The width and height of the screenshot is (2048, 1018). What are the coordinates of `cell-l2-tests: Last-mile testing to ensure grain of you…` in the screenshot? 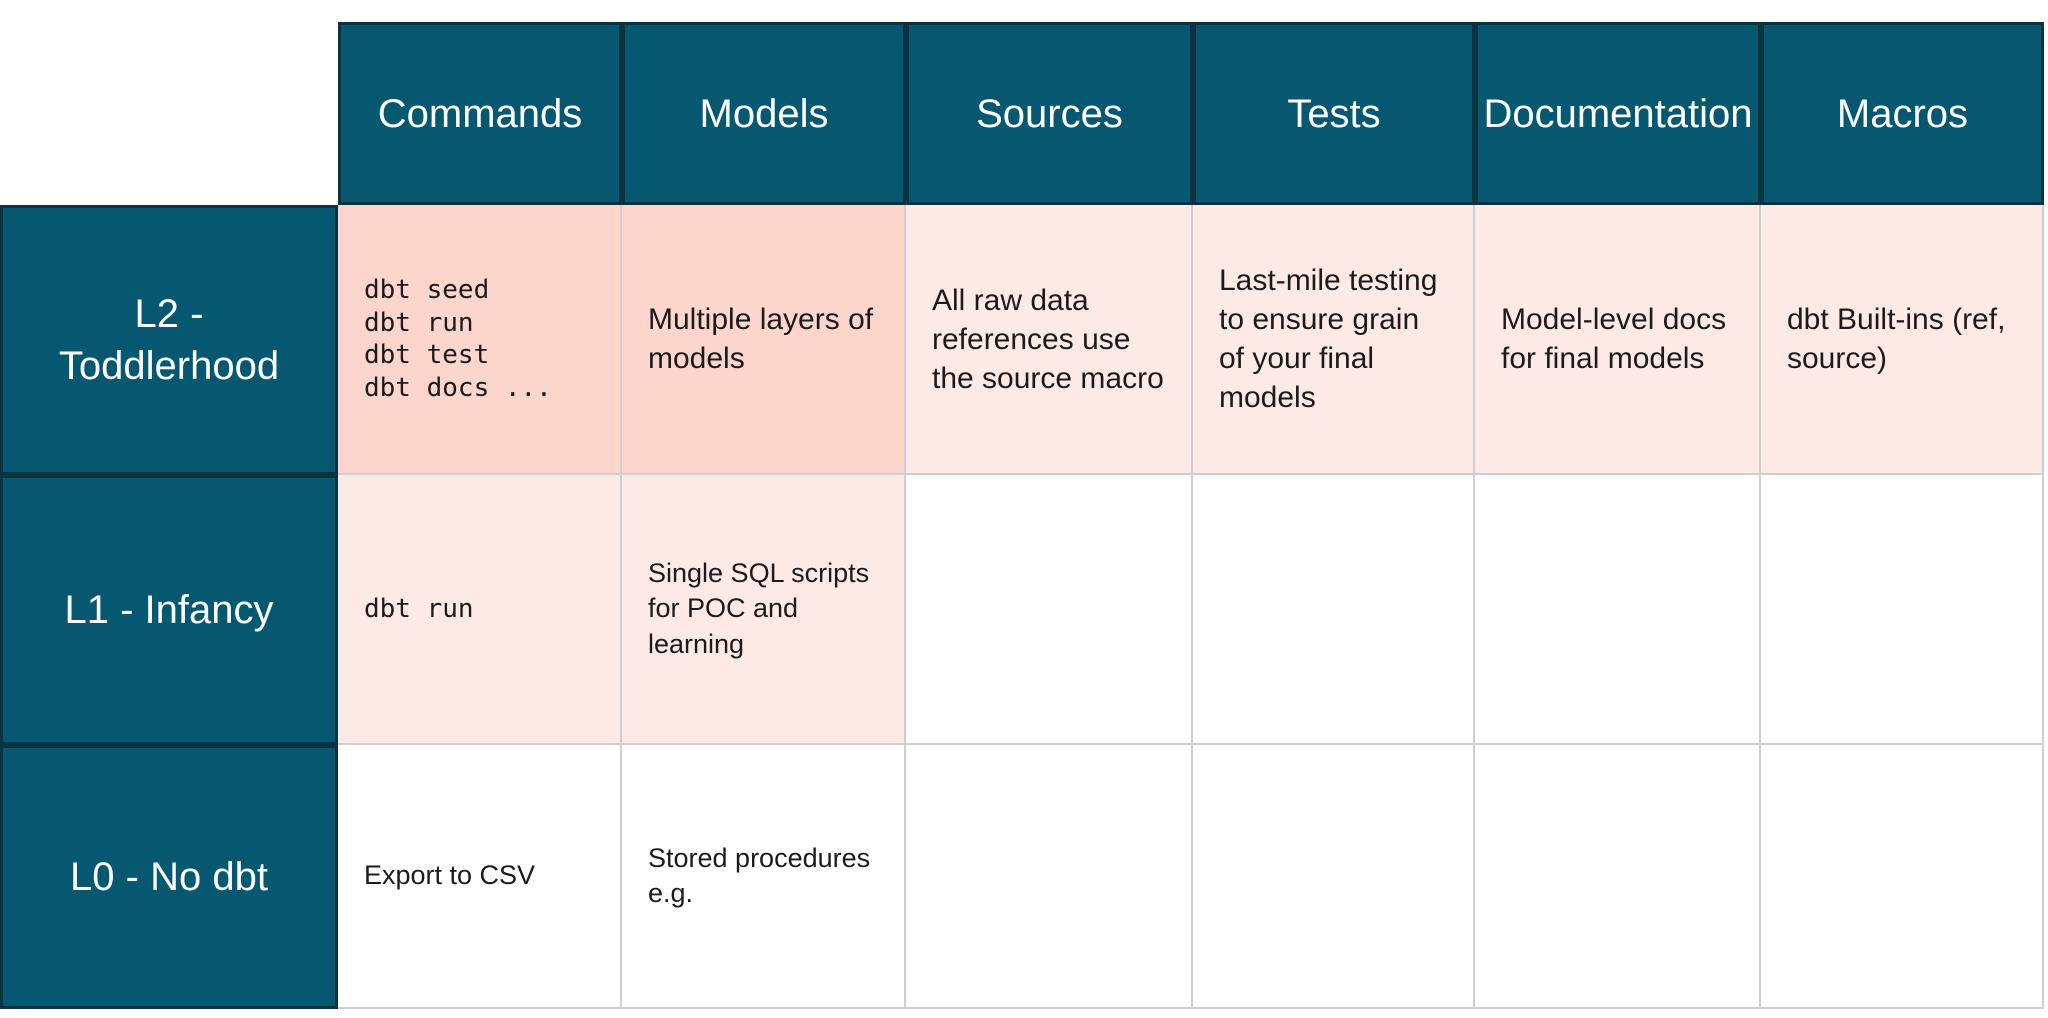 It's located at (1334, 340).